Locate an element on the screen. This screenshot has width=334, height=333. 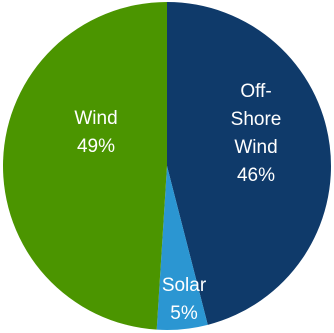
pie-slice-solar is located at coordinates (182, 248).